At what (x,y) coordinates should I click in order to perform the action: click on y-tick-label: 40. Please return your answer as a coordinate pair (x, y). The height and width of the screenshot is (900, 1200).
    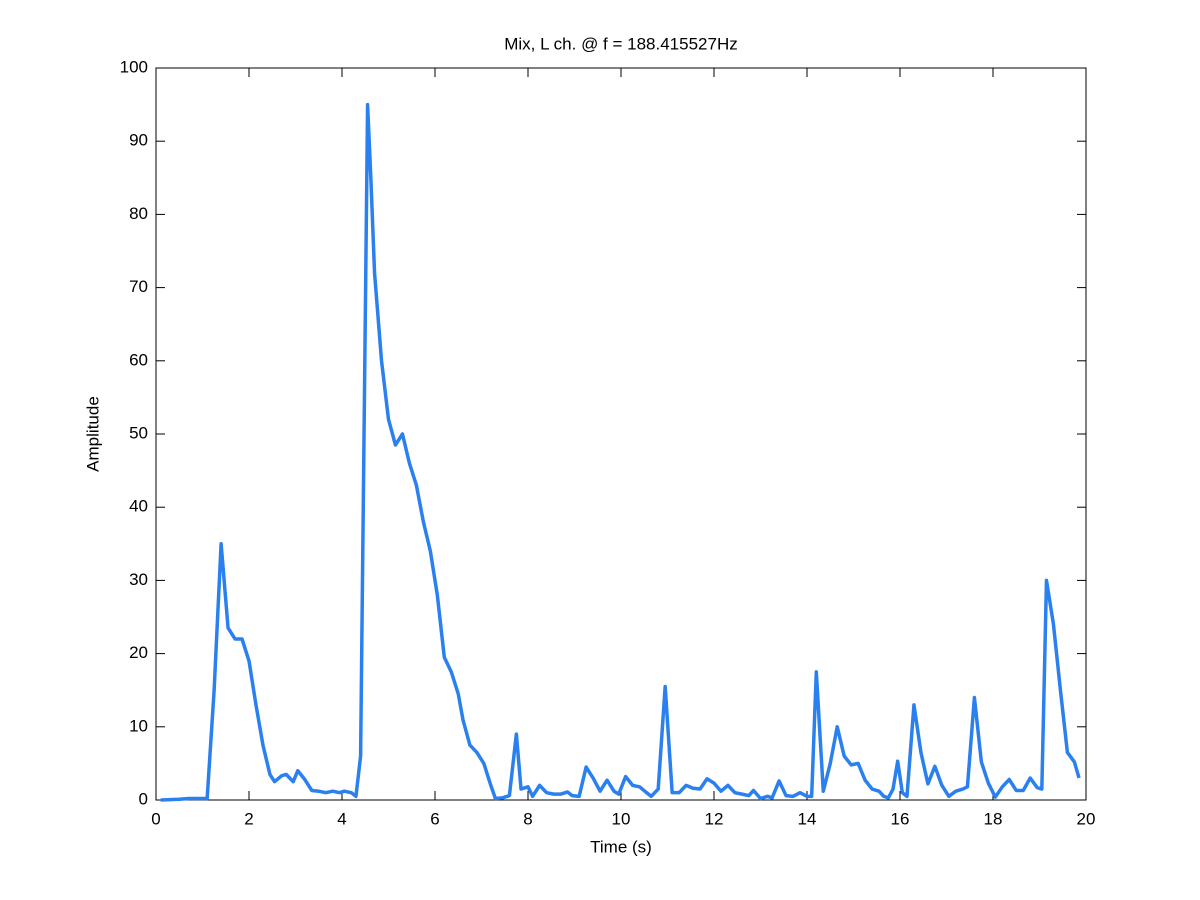
    Looking at the image, I should click on (138, 506).